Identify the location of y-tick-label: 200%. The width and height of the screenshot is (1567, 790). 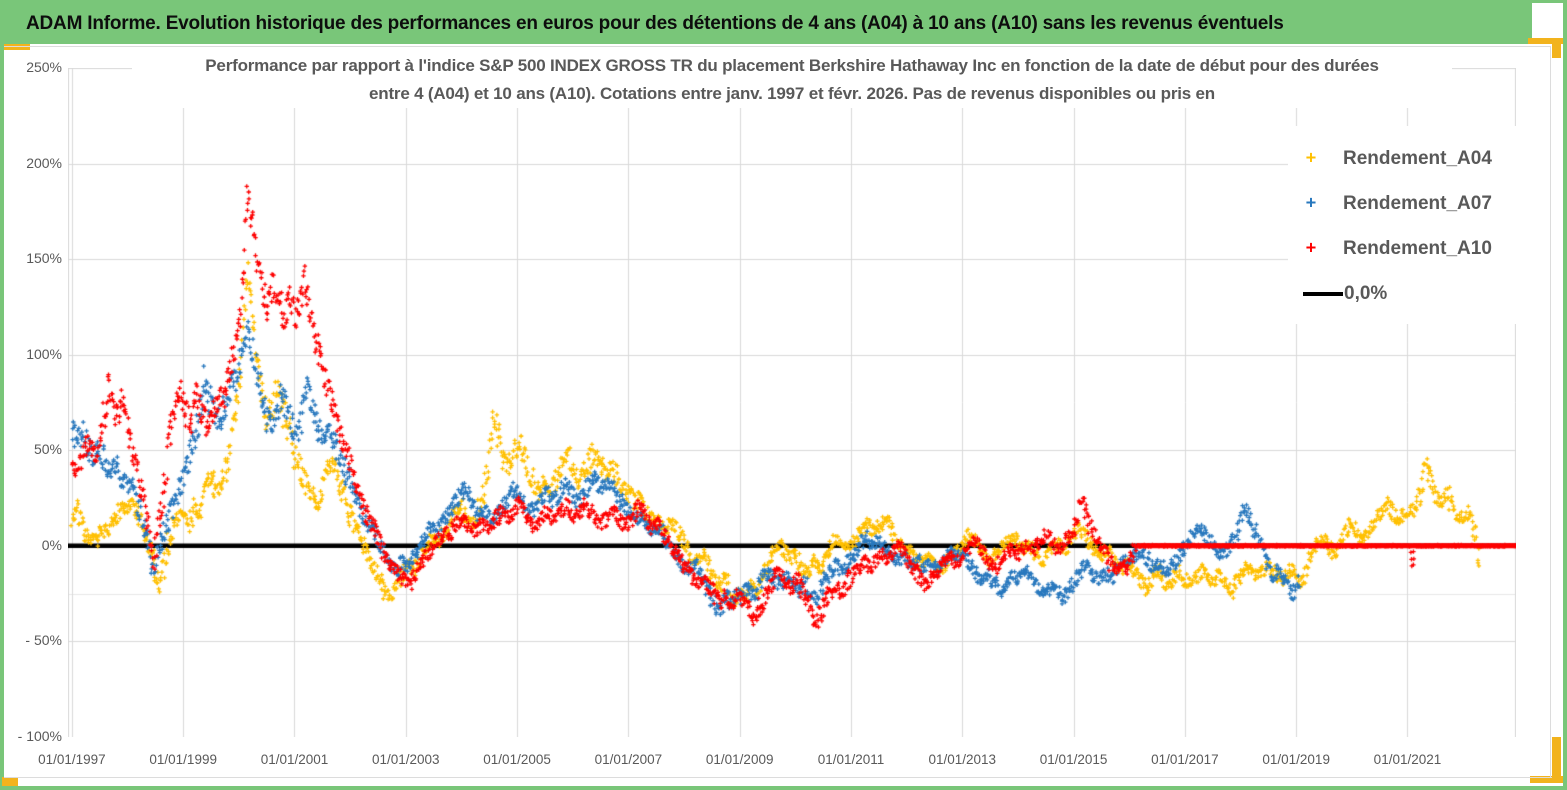
(44, 162).